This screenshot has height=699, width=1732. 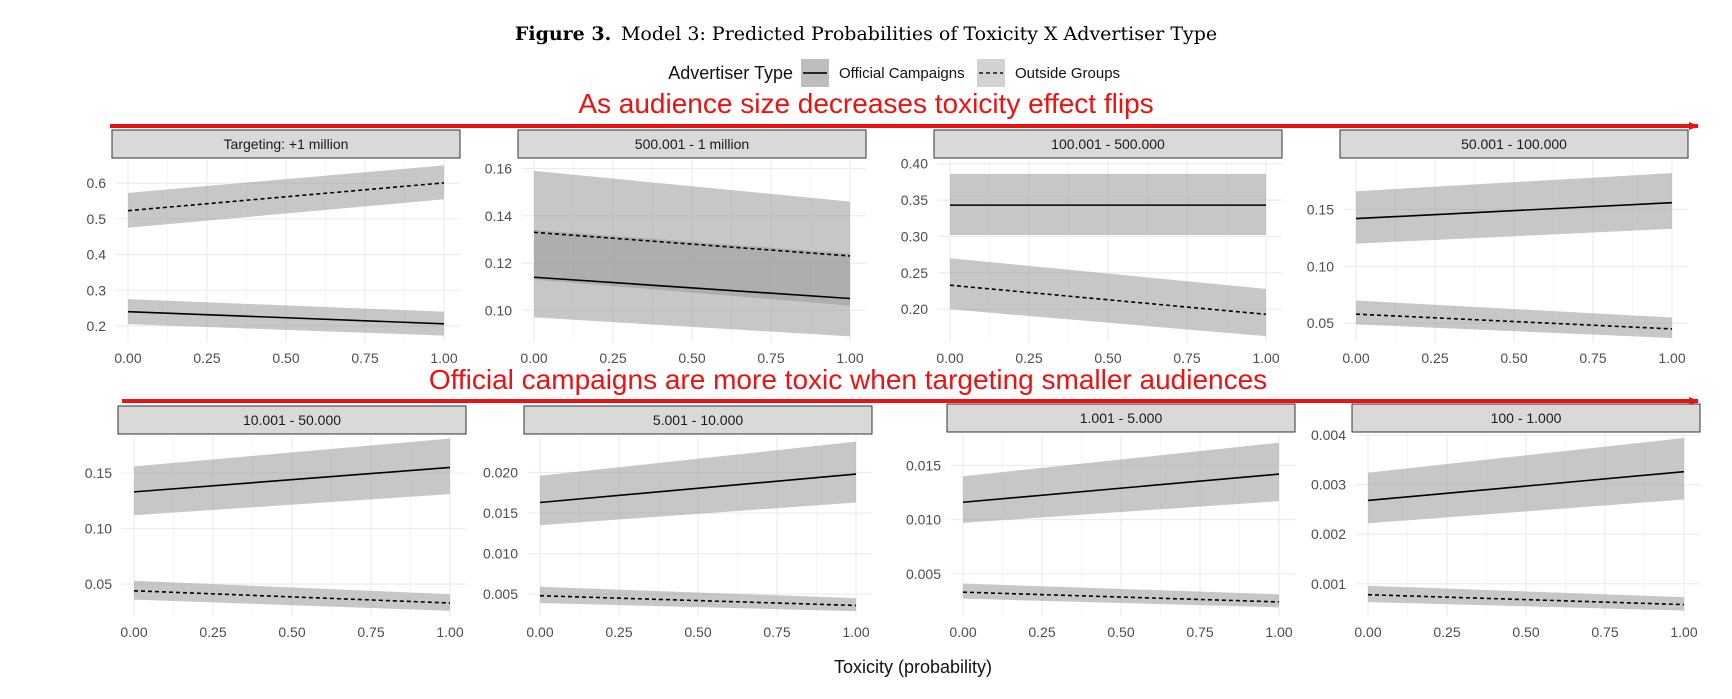 What do you see at coordinates (97, 255) in the screenshot?
I see `y-tick-label: 0.4` at bounding box center [97, 255].